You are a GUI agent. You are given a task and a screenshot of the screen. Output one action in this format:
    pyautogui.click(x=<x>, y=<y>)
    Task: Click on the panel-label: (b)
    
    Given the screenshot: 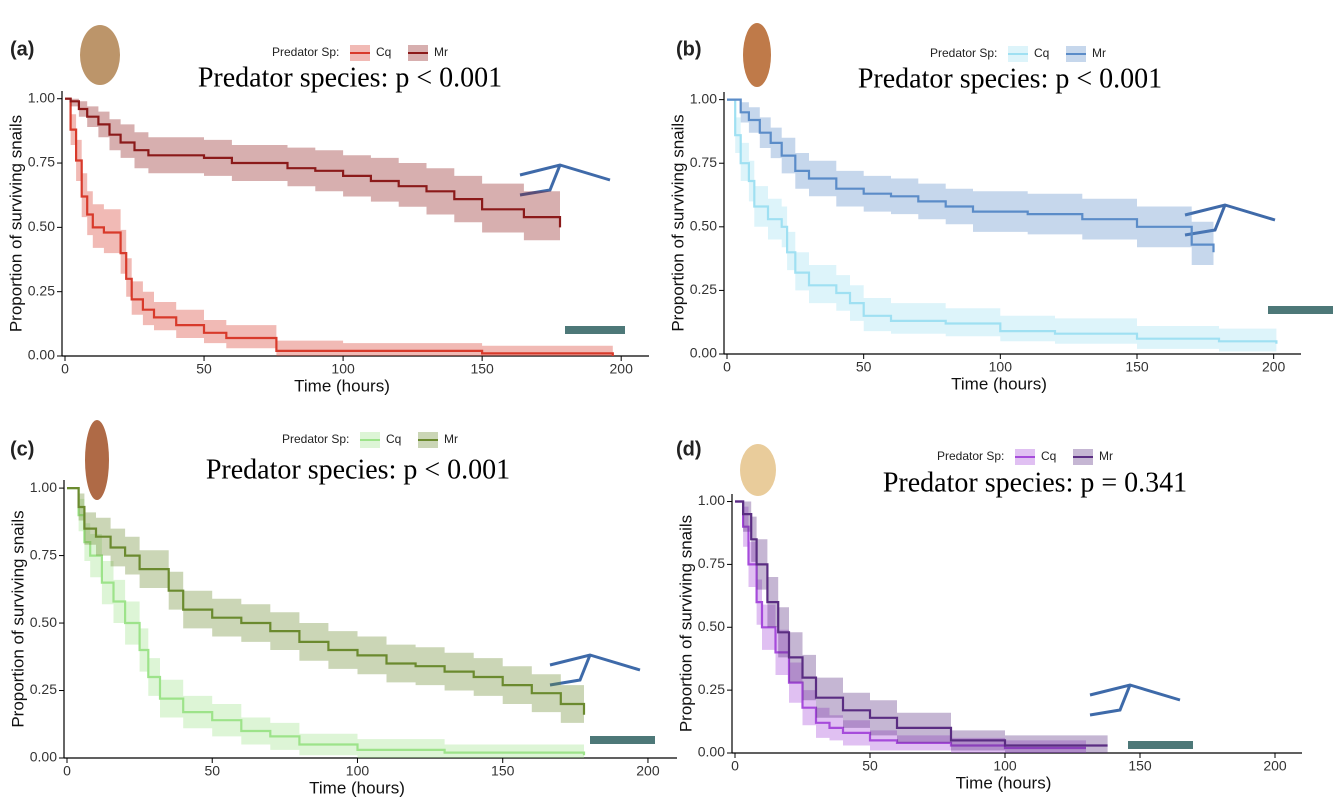 What is the action you would take?
    pyautogui.click(x=689, y=49)
    